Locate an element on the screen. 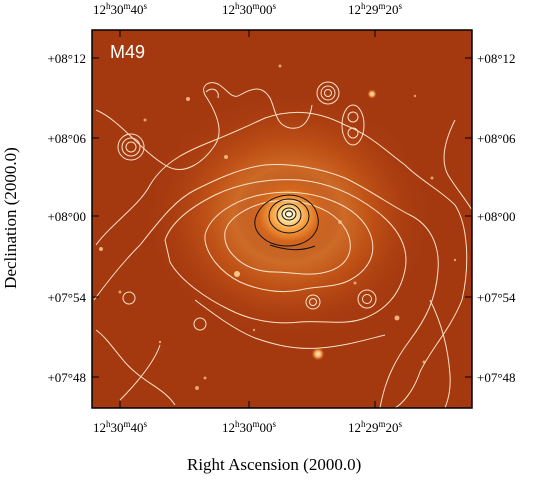 Image resolution: width=533 pixels, height=483 pixels. x-tick-bottom-2: 12h30m00s is located at coordinates (249, 427).